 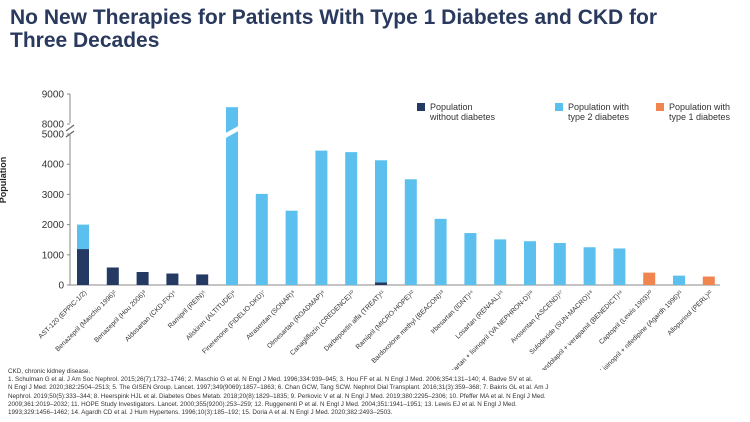 I want to click on x-tick-label: Aliskiren (ALTITUDE)⁶, so click(x=211, y=315).